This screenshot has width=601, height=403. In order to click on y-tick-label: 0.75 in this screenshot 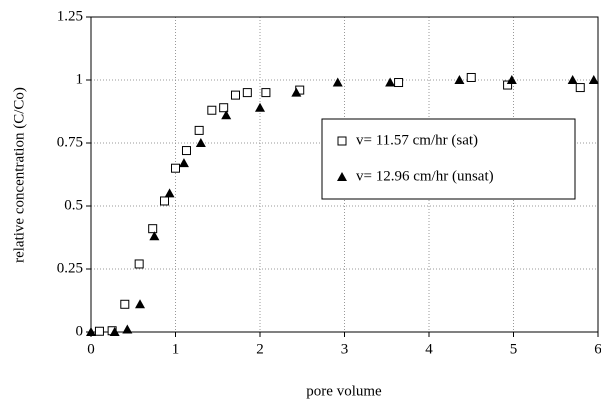, I will do `click(70, 142)`.